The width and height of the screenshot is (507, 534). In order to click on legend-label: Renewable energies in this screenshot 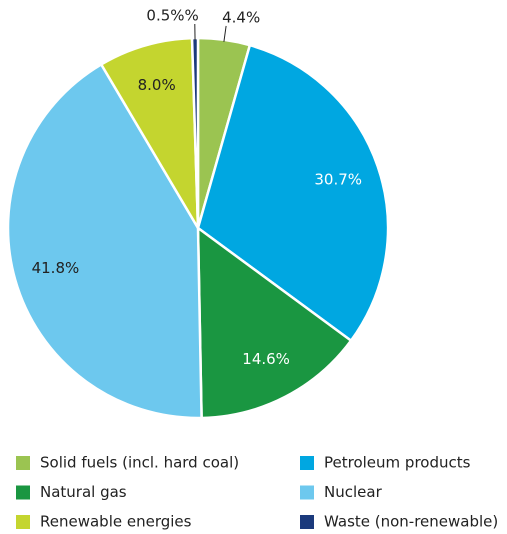, I will do `click(116, 522)`.